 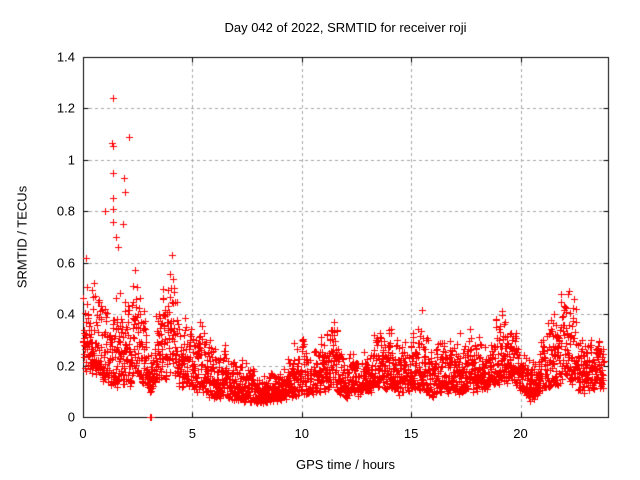 I want to click on y-tick-label: 0.6, so click(x=65, y=263).